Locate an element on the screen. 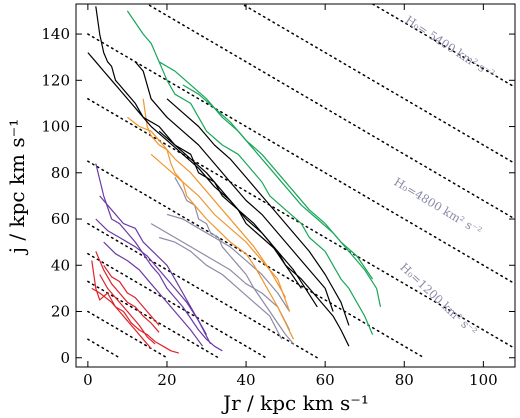  y-tick-label-7: 140 is located at coordinates (55, 34).